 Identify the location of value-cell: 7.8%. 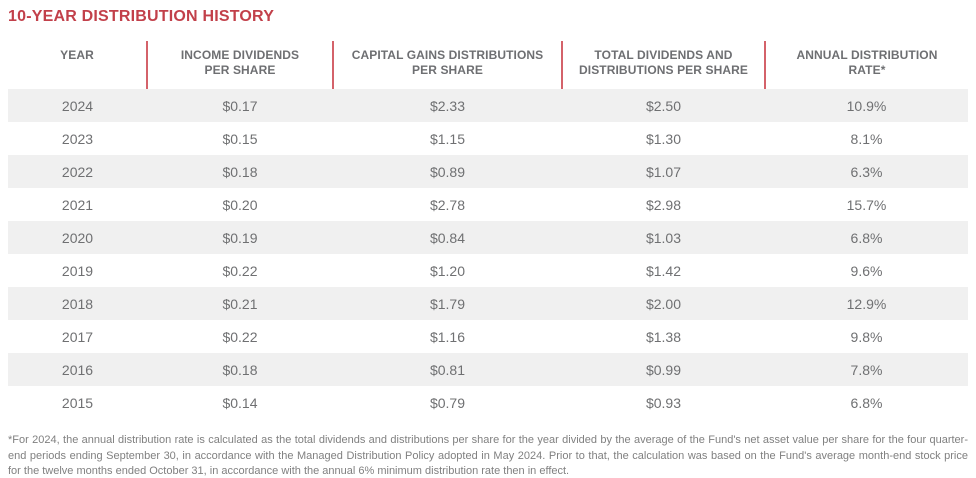
(866, 369).